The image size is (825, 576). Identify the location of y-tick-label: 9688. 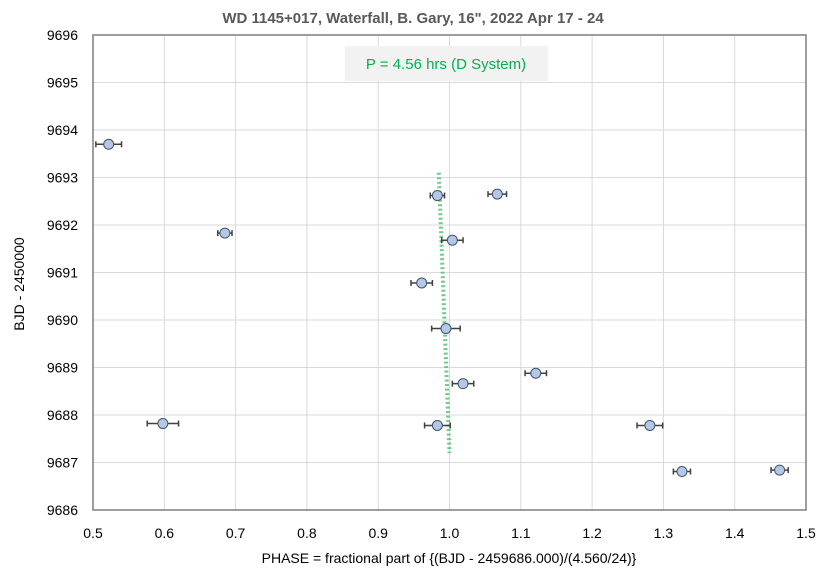
(62, 415).